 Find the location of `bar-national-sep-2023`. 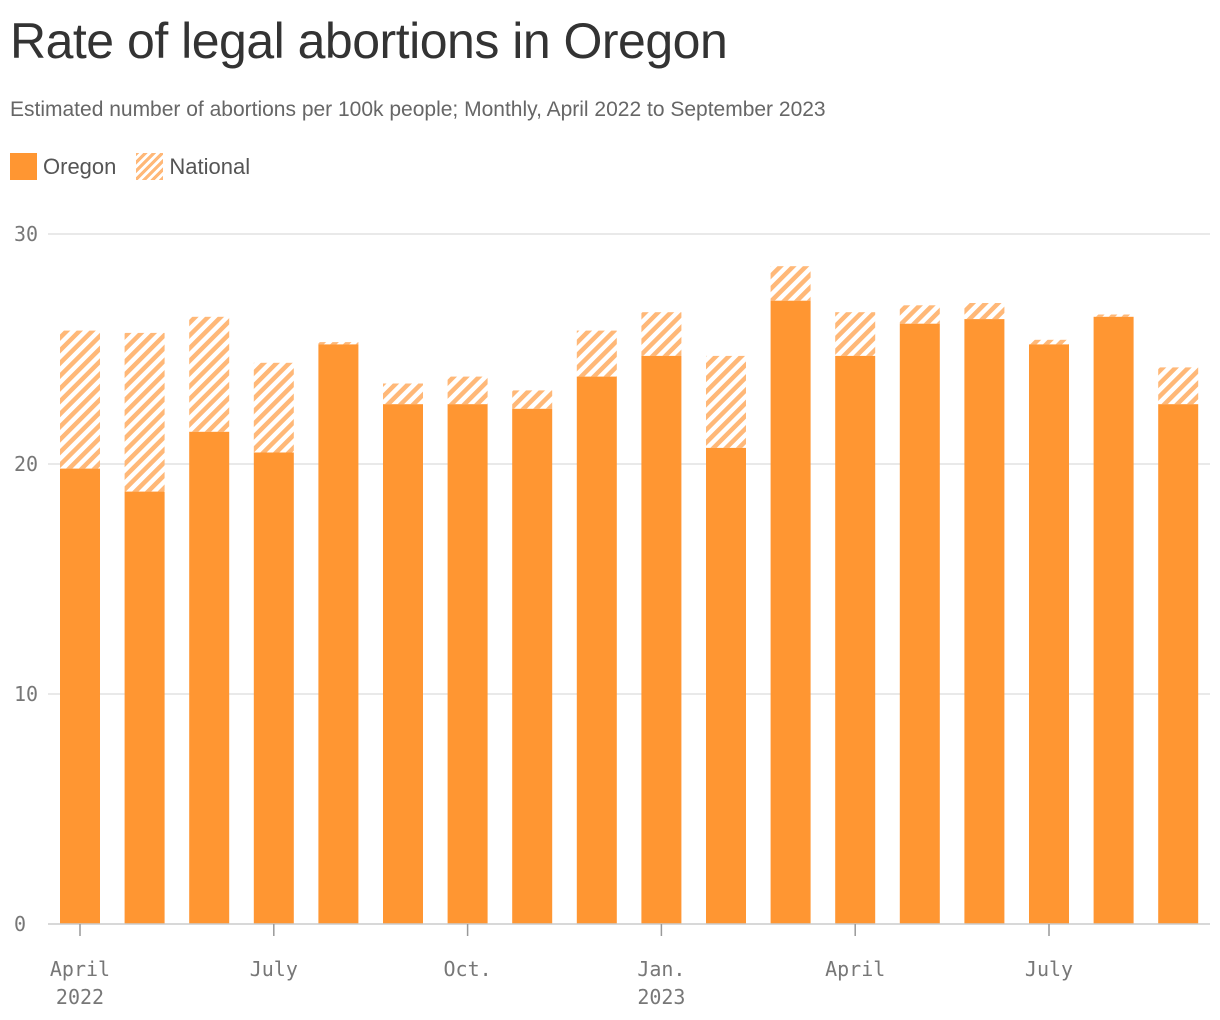

bar-national-sep-2023 is located at coordinates (1178, 386).